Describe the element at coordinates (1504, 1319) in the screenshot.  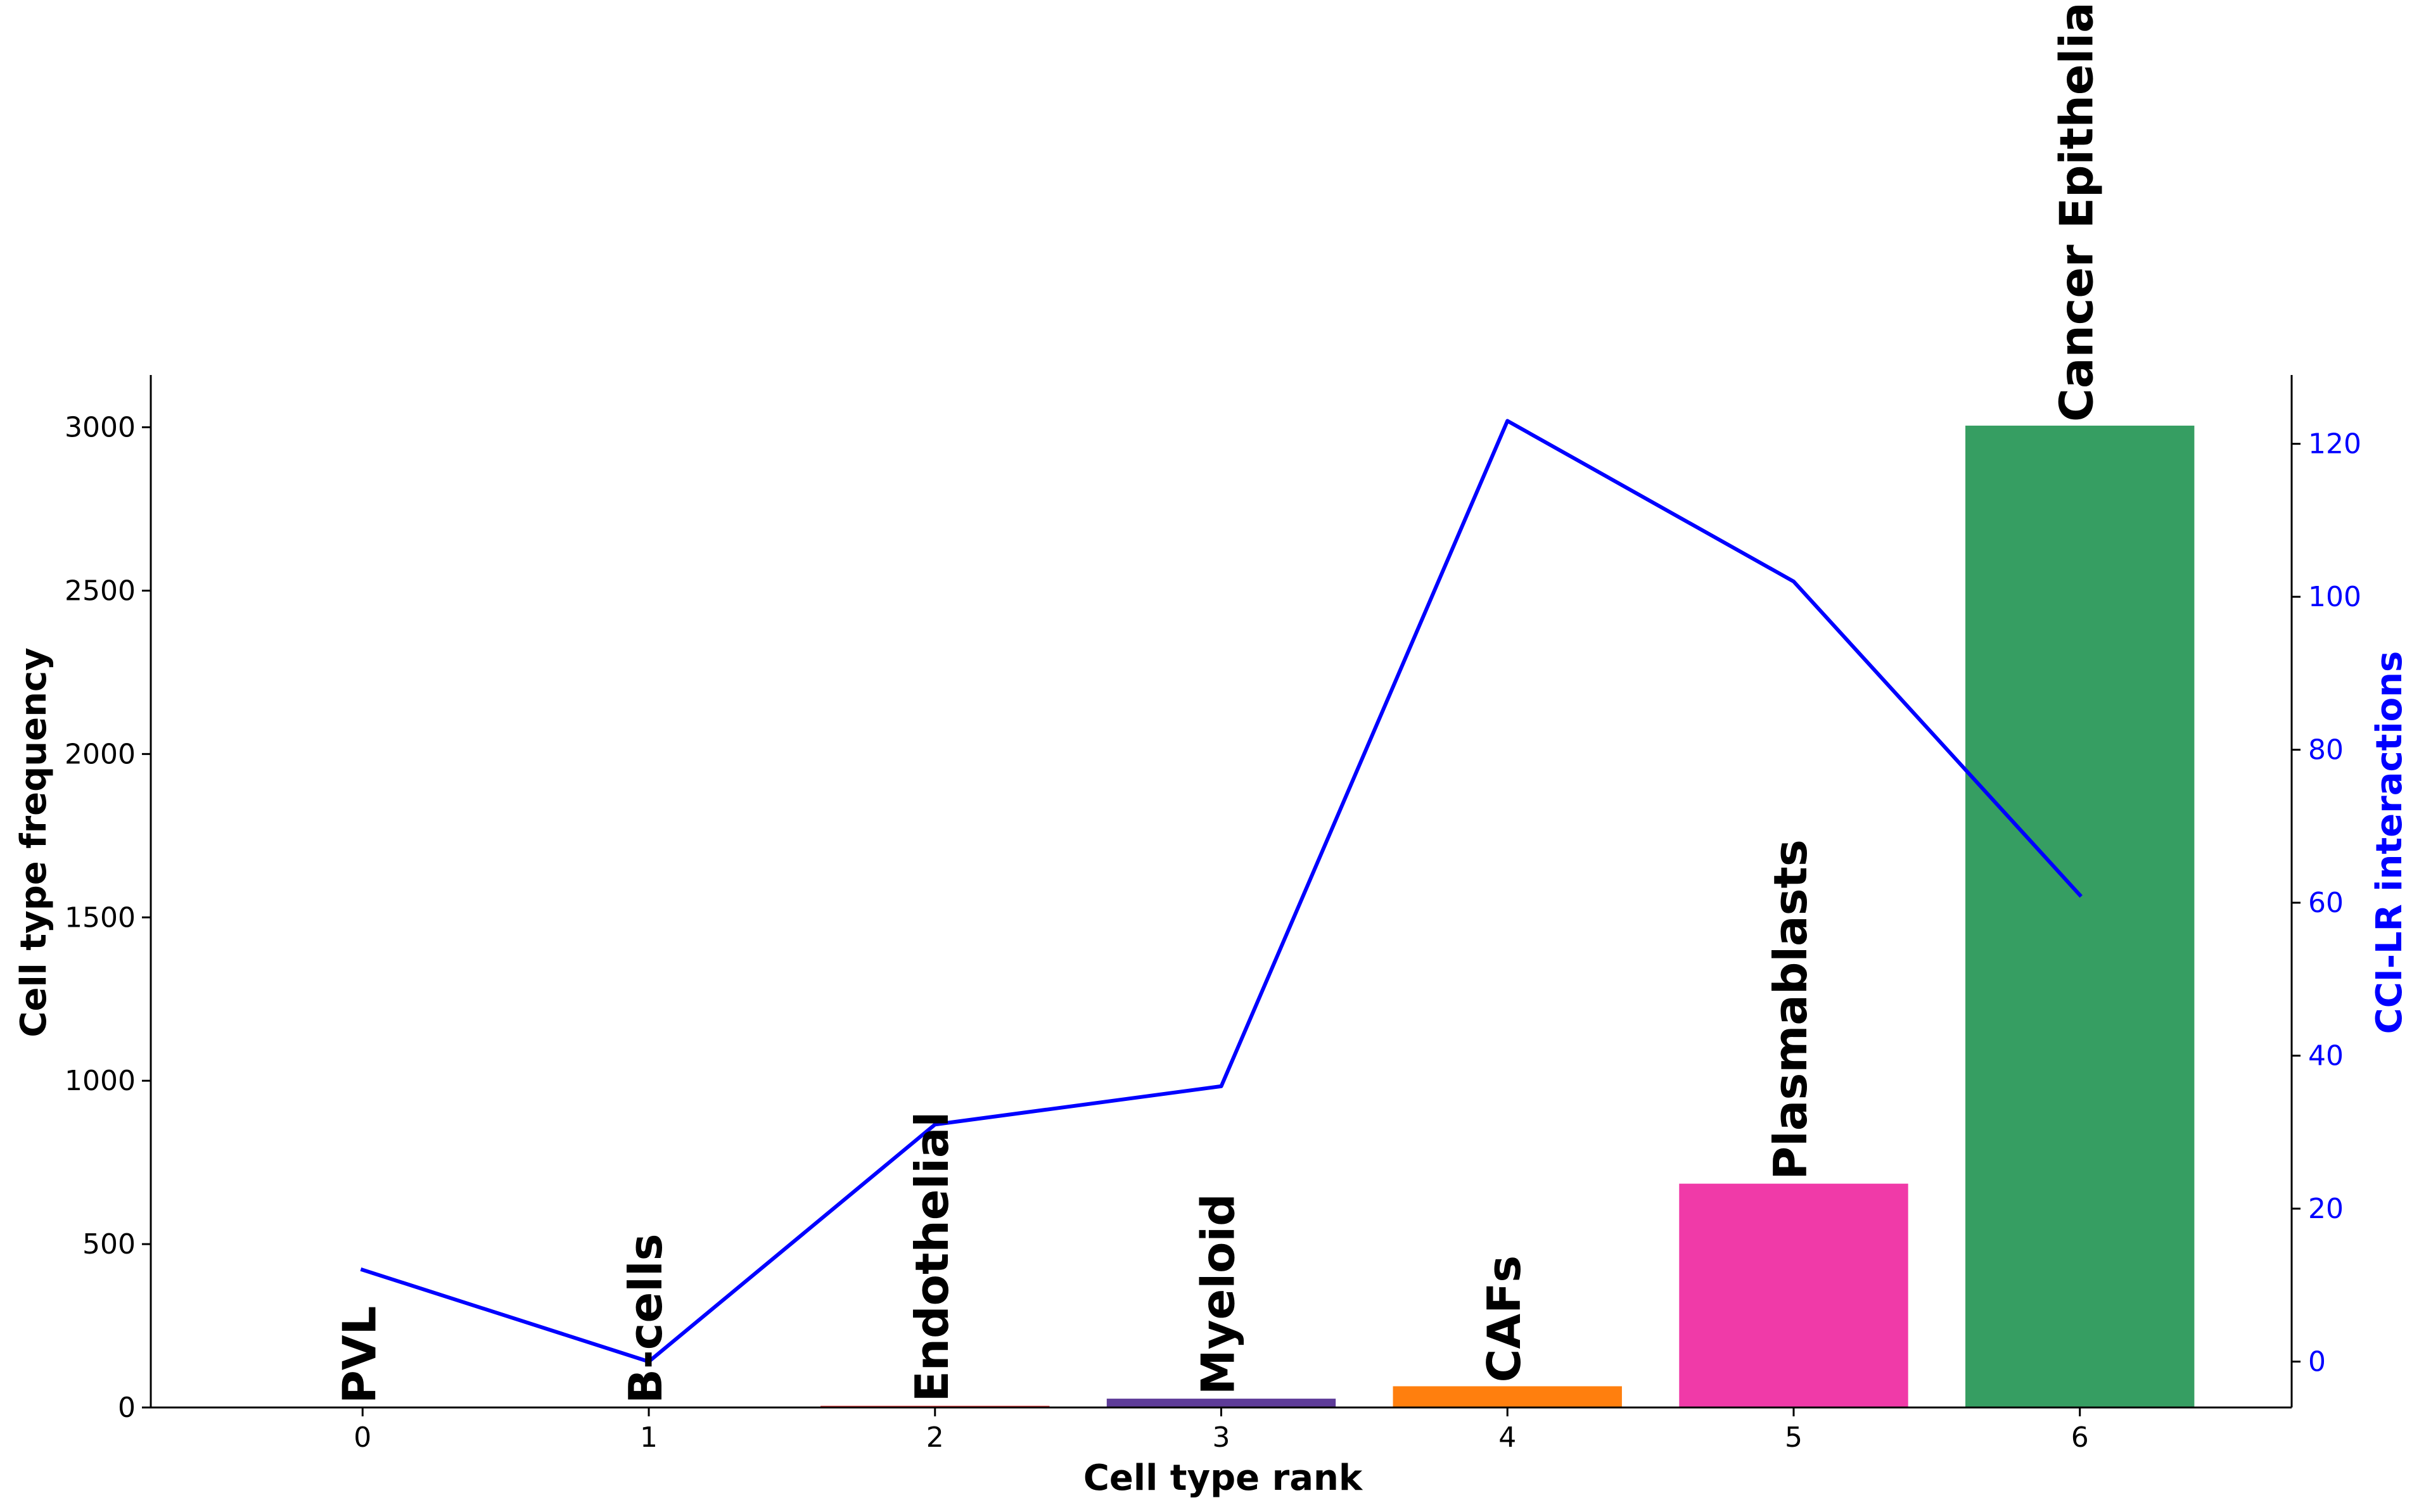
I see `bar-label-4: CAFs` at that location.